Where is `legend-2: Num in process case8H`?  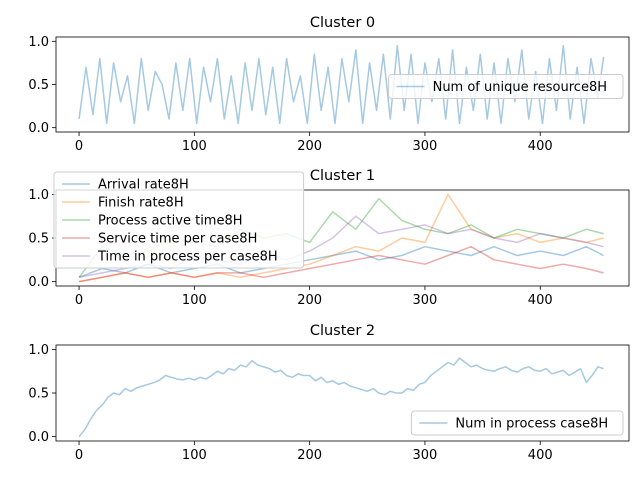
legend-2: Num in process case8H is located at coordinates (517, 423).